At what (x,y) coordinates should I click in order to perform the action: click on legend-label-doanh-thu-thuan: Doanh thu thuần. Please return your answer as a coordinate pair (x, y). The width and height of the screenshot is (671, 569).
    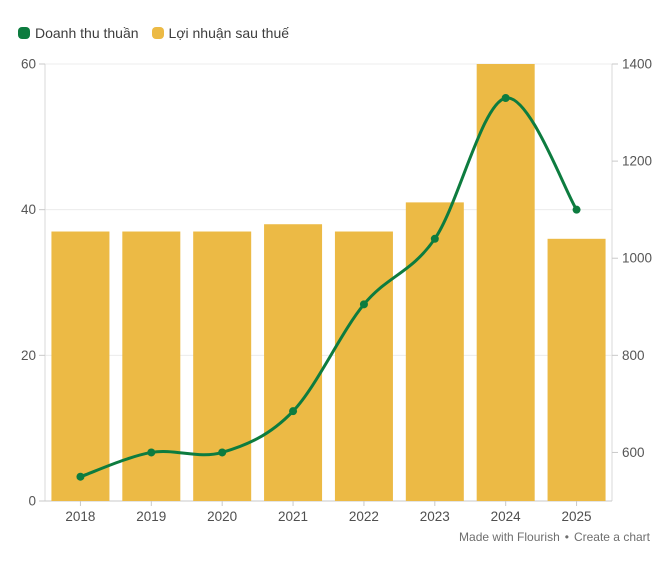
    Looking at the image, I should click on (87, 33).